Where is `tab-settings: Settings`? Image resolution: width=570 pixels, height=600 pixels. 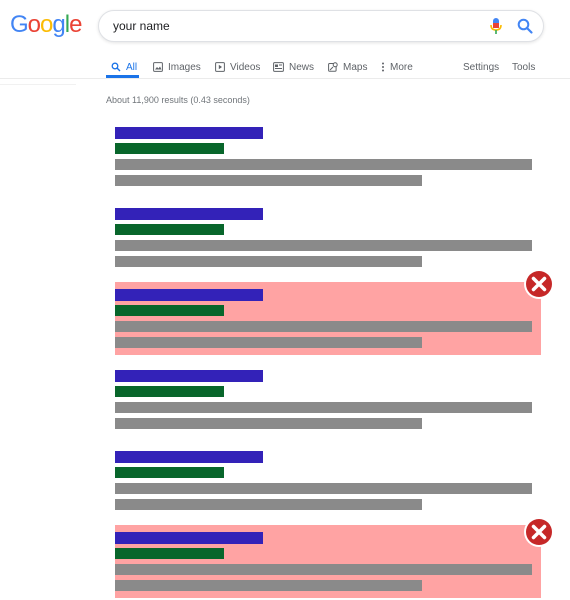 tab-settings: Settings is located at coordinates (481, 67).